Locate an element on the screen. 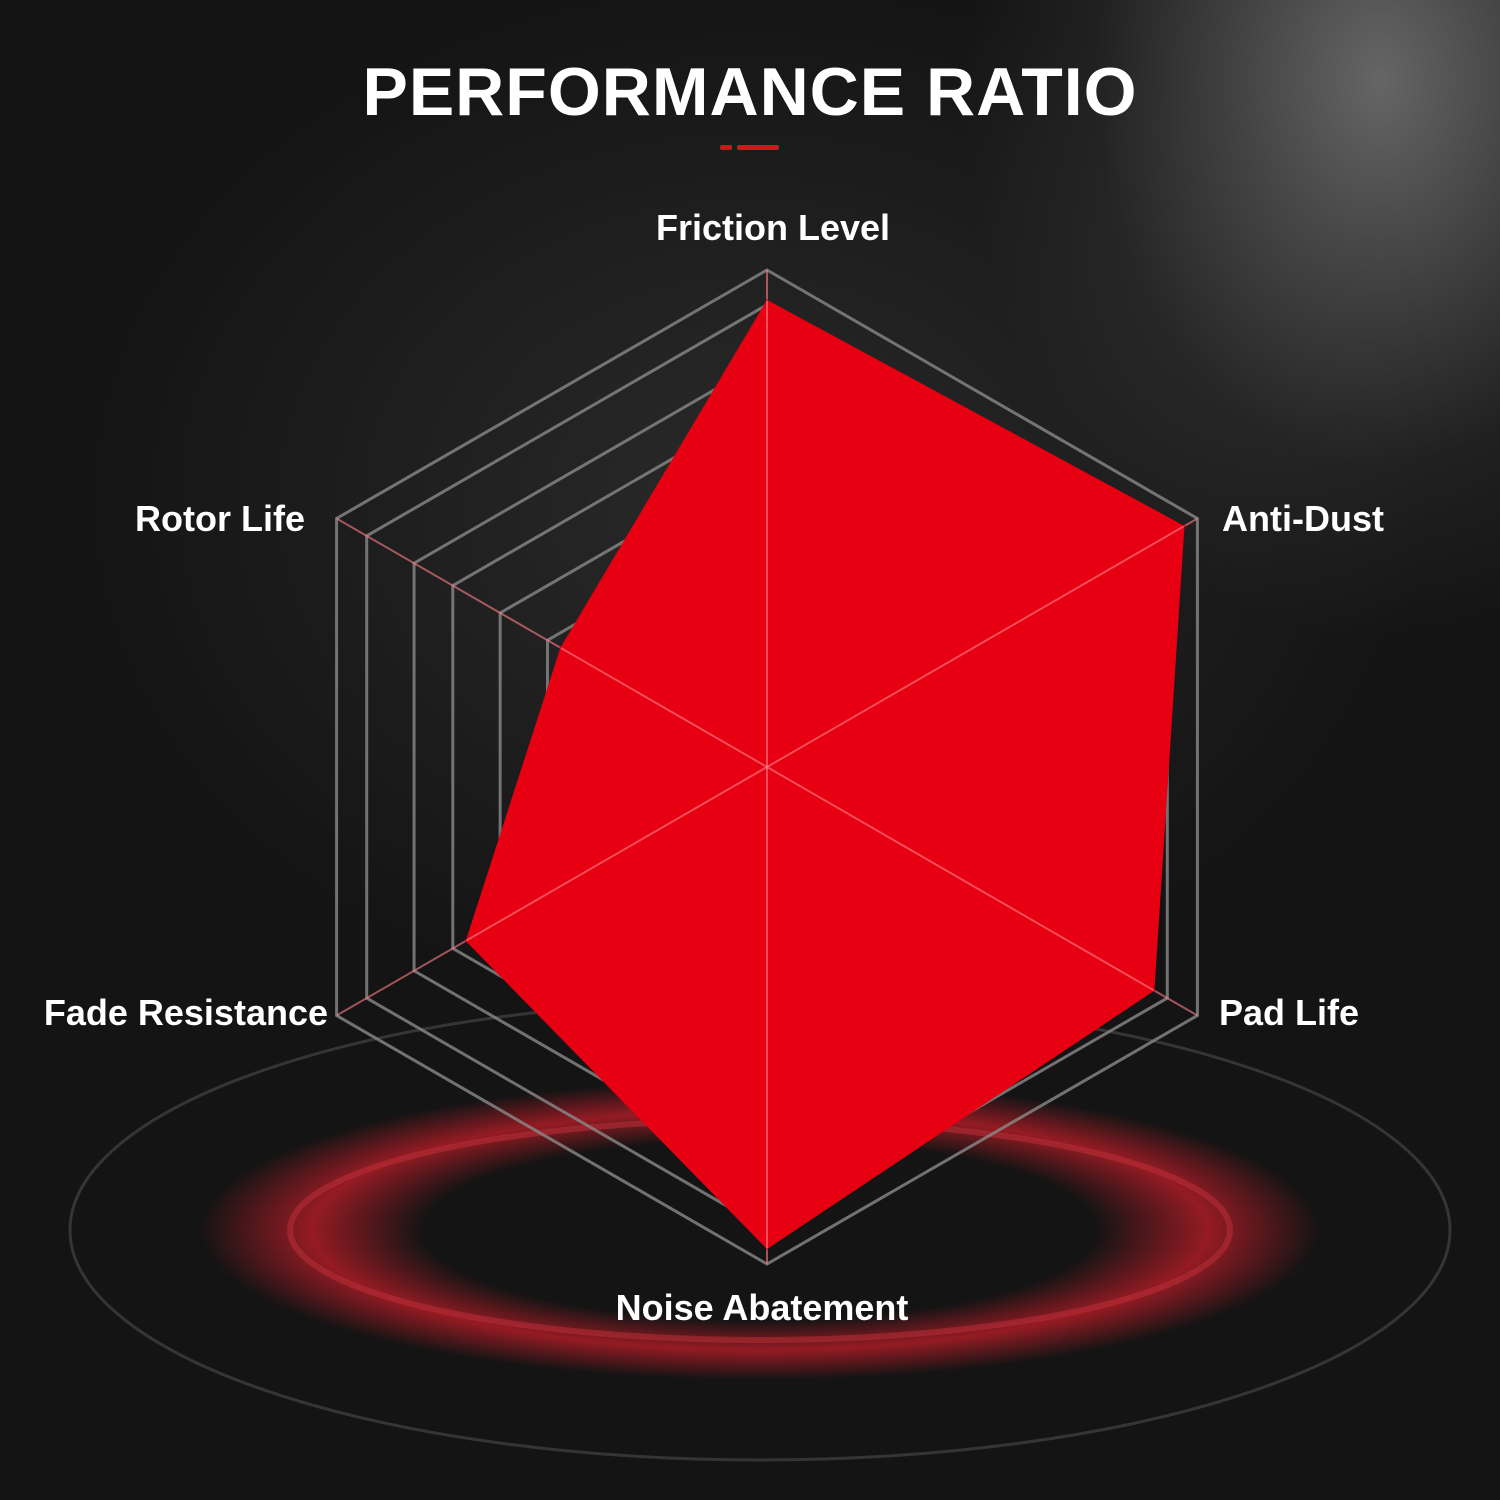 Image resolution: width=1500 pixels, height=1500 pixels. data-point-friction-level is located at coordinates (767, 299).